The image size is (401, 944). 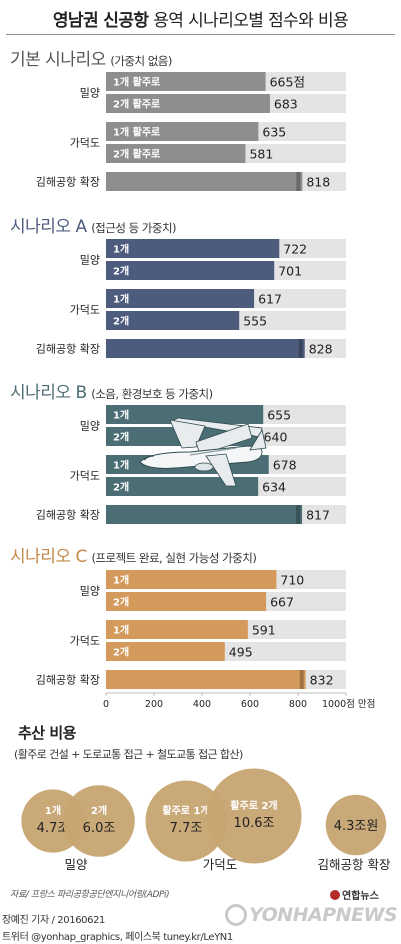 What do you see at coordinates (254, 823) in the screenshot?
I see `cost-bubble-value: 10.6조` at bounding box center [254, 823].